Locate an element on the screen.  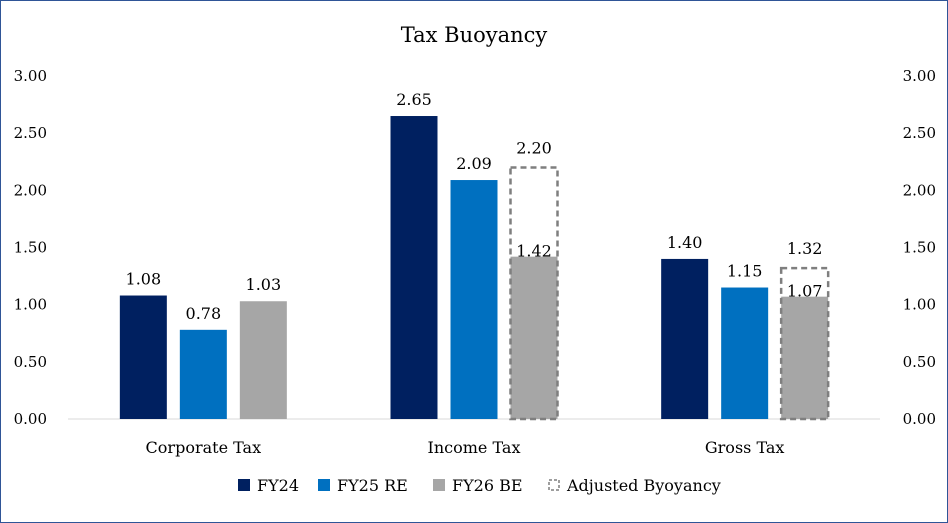
legend: FY24 FY25 RE FY26 BE Adjusted Byoyancy is located at coordinates (479, 485).